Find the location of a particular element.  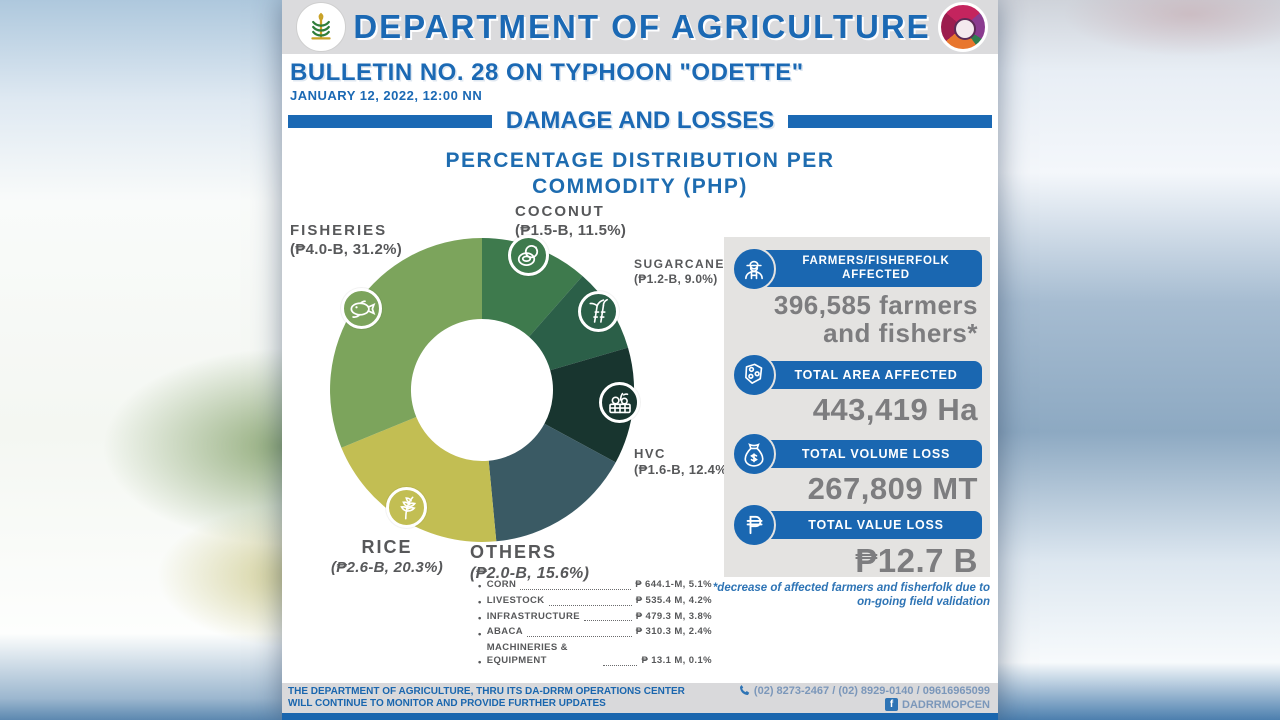

facebook-row: f DADRRMOPCEN is located at coordinates (937, 704).